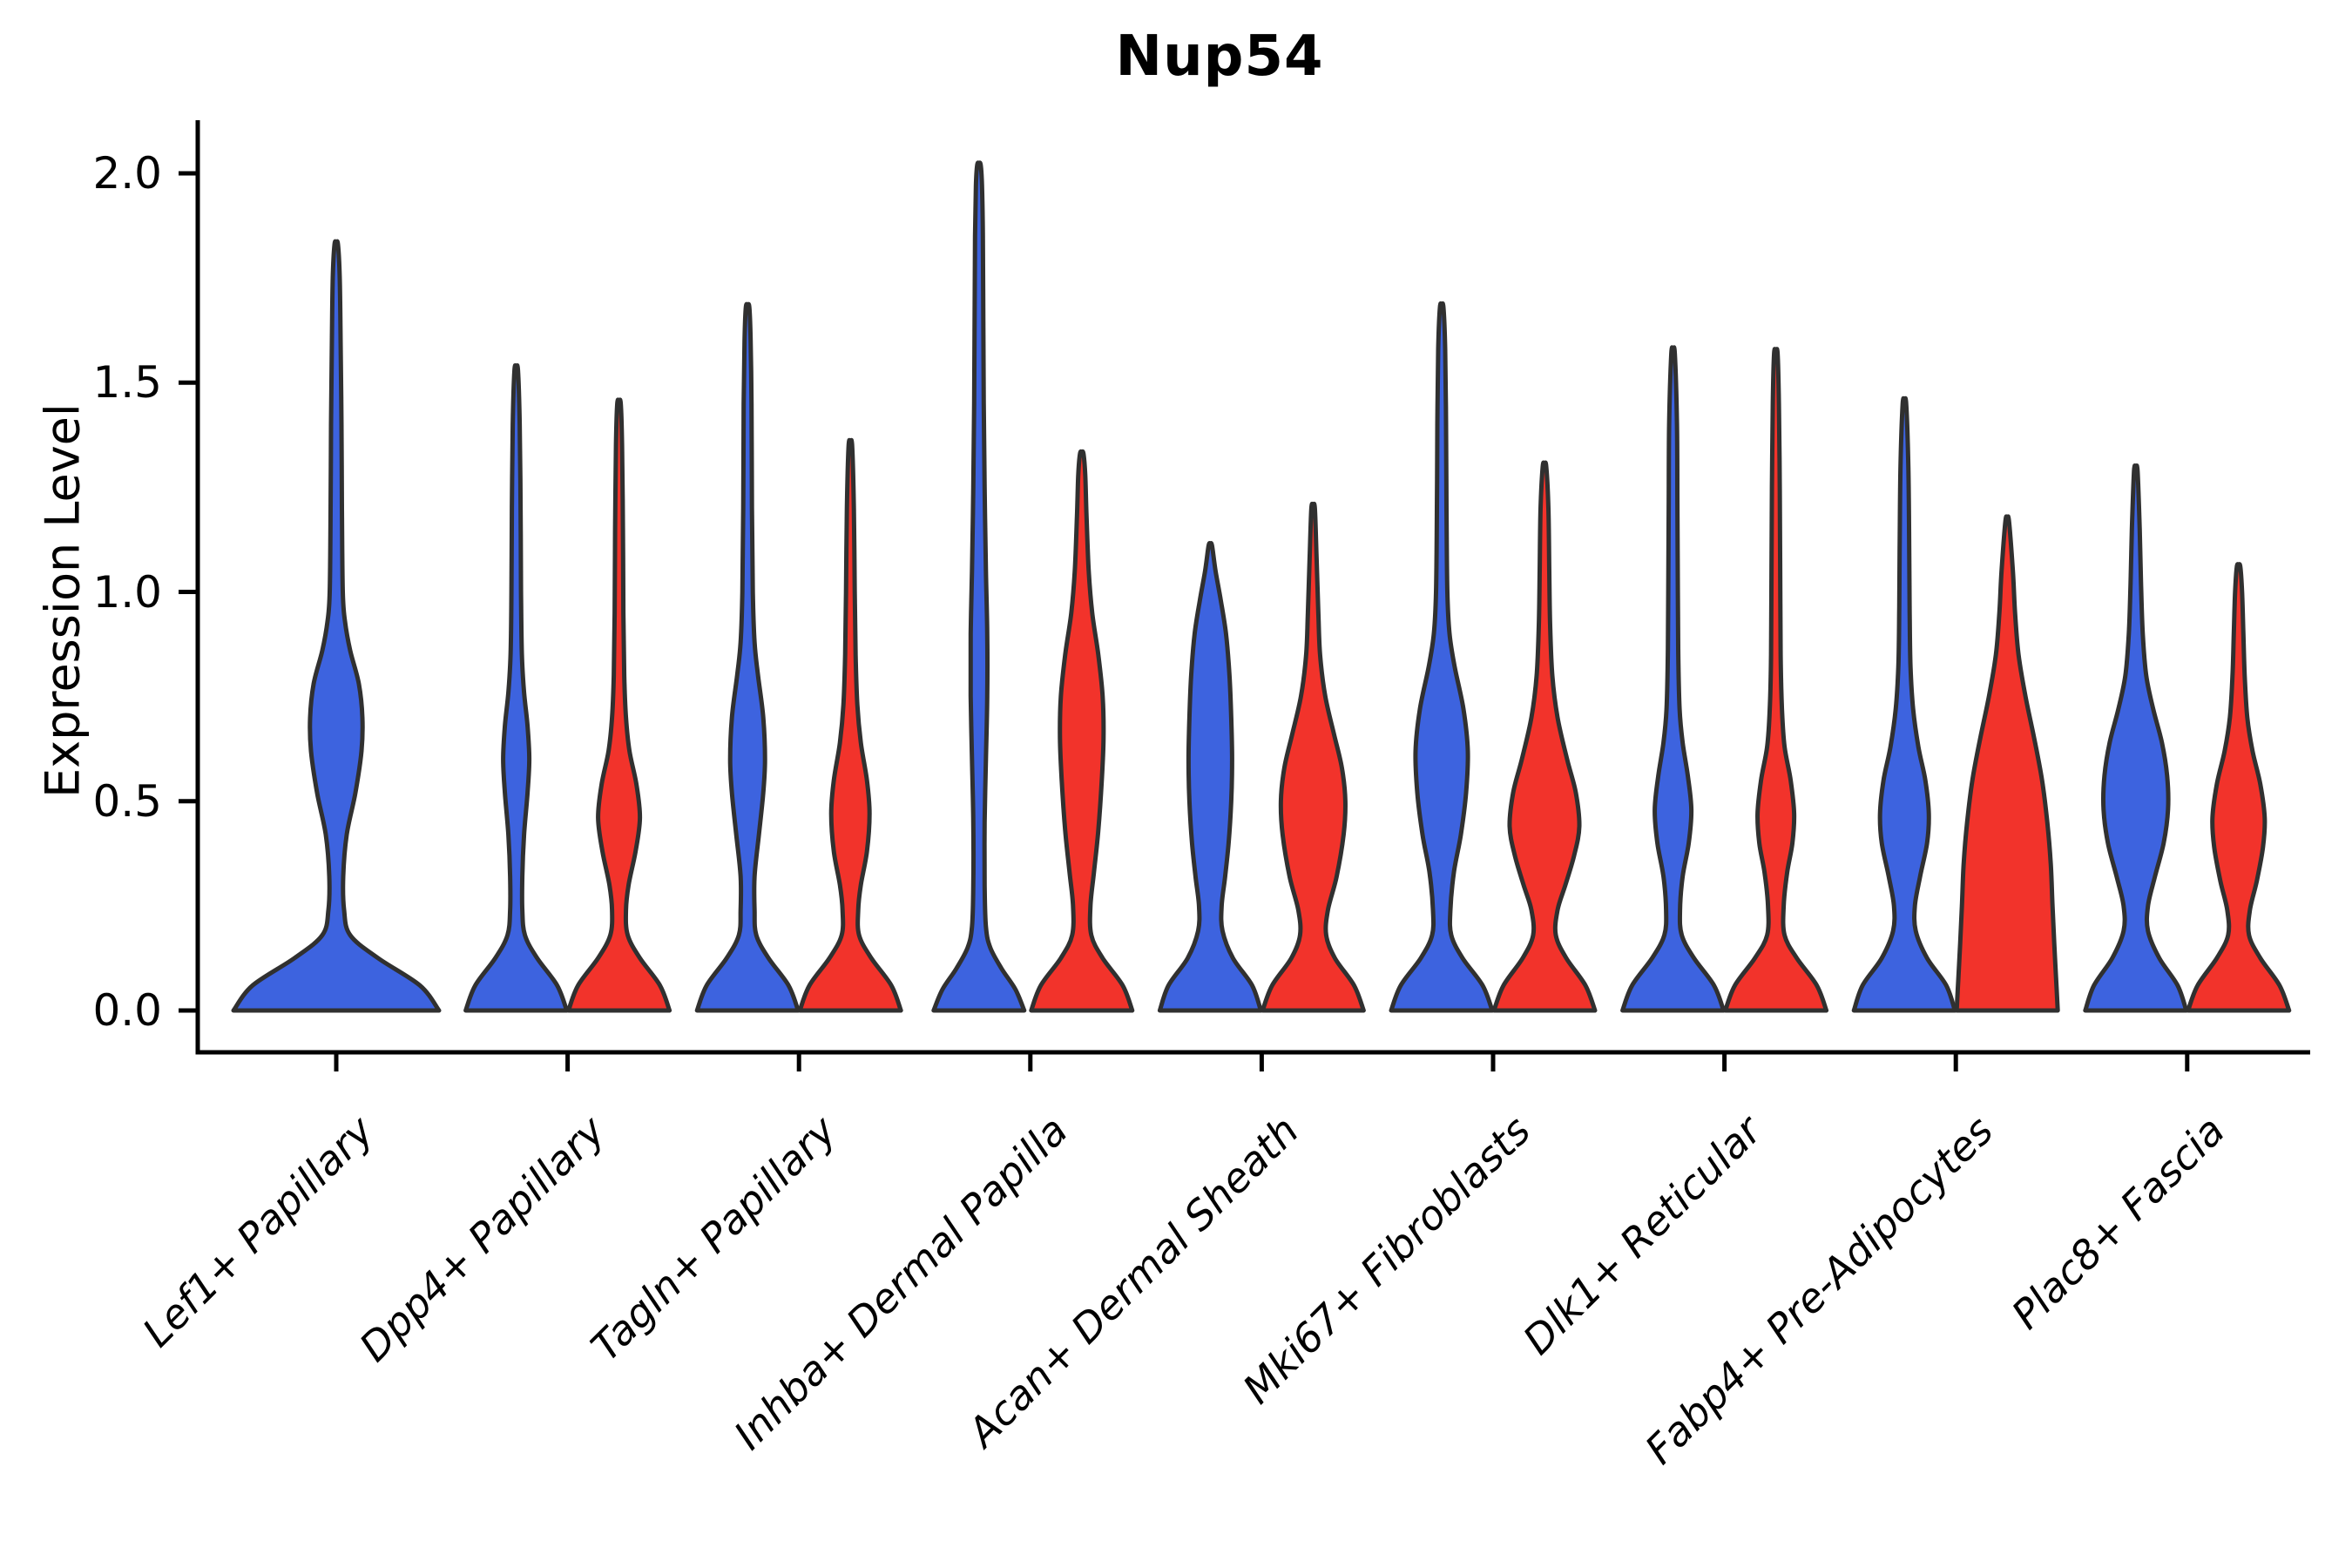  Describe the element at coordinates (336, 626) in the screenshot. I see `violin-blue-Lef1+ Papillary` at that location.